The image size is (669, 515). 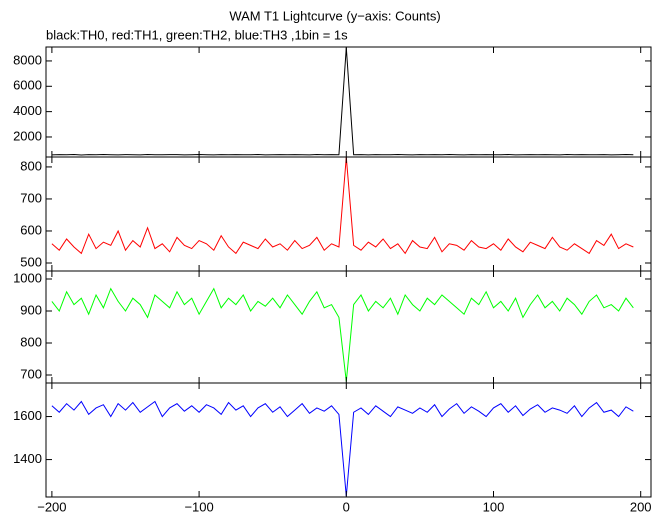 What do you see at coordinates (27, 458) in the screenshot?
I see `y-tick-label: 1400` at bounding box center [27, 458].